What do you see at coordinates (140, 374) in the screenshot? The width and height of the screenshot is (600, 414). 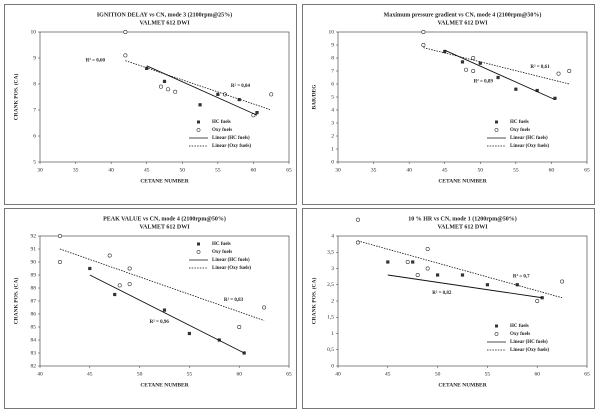 I see `x-tick-label: 50` at bounding box center [140, 374].